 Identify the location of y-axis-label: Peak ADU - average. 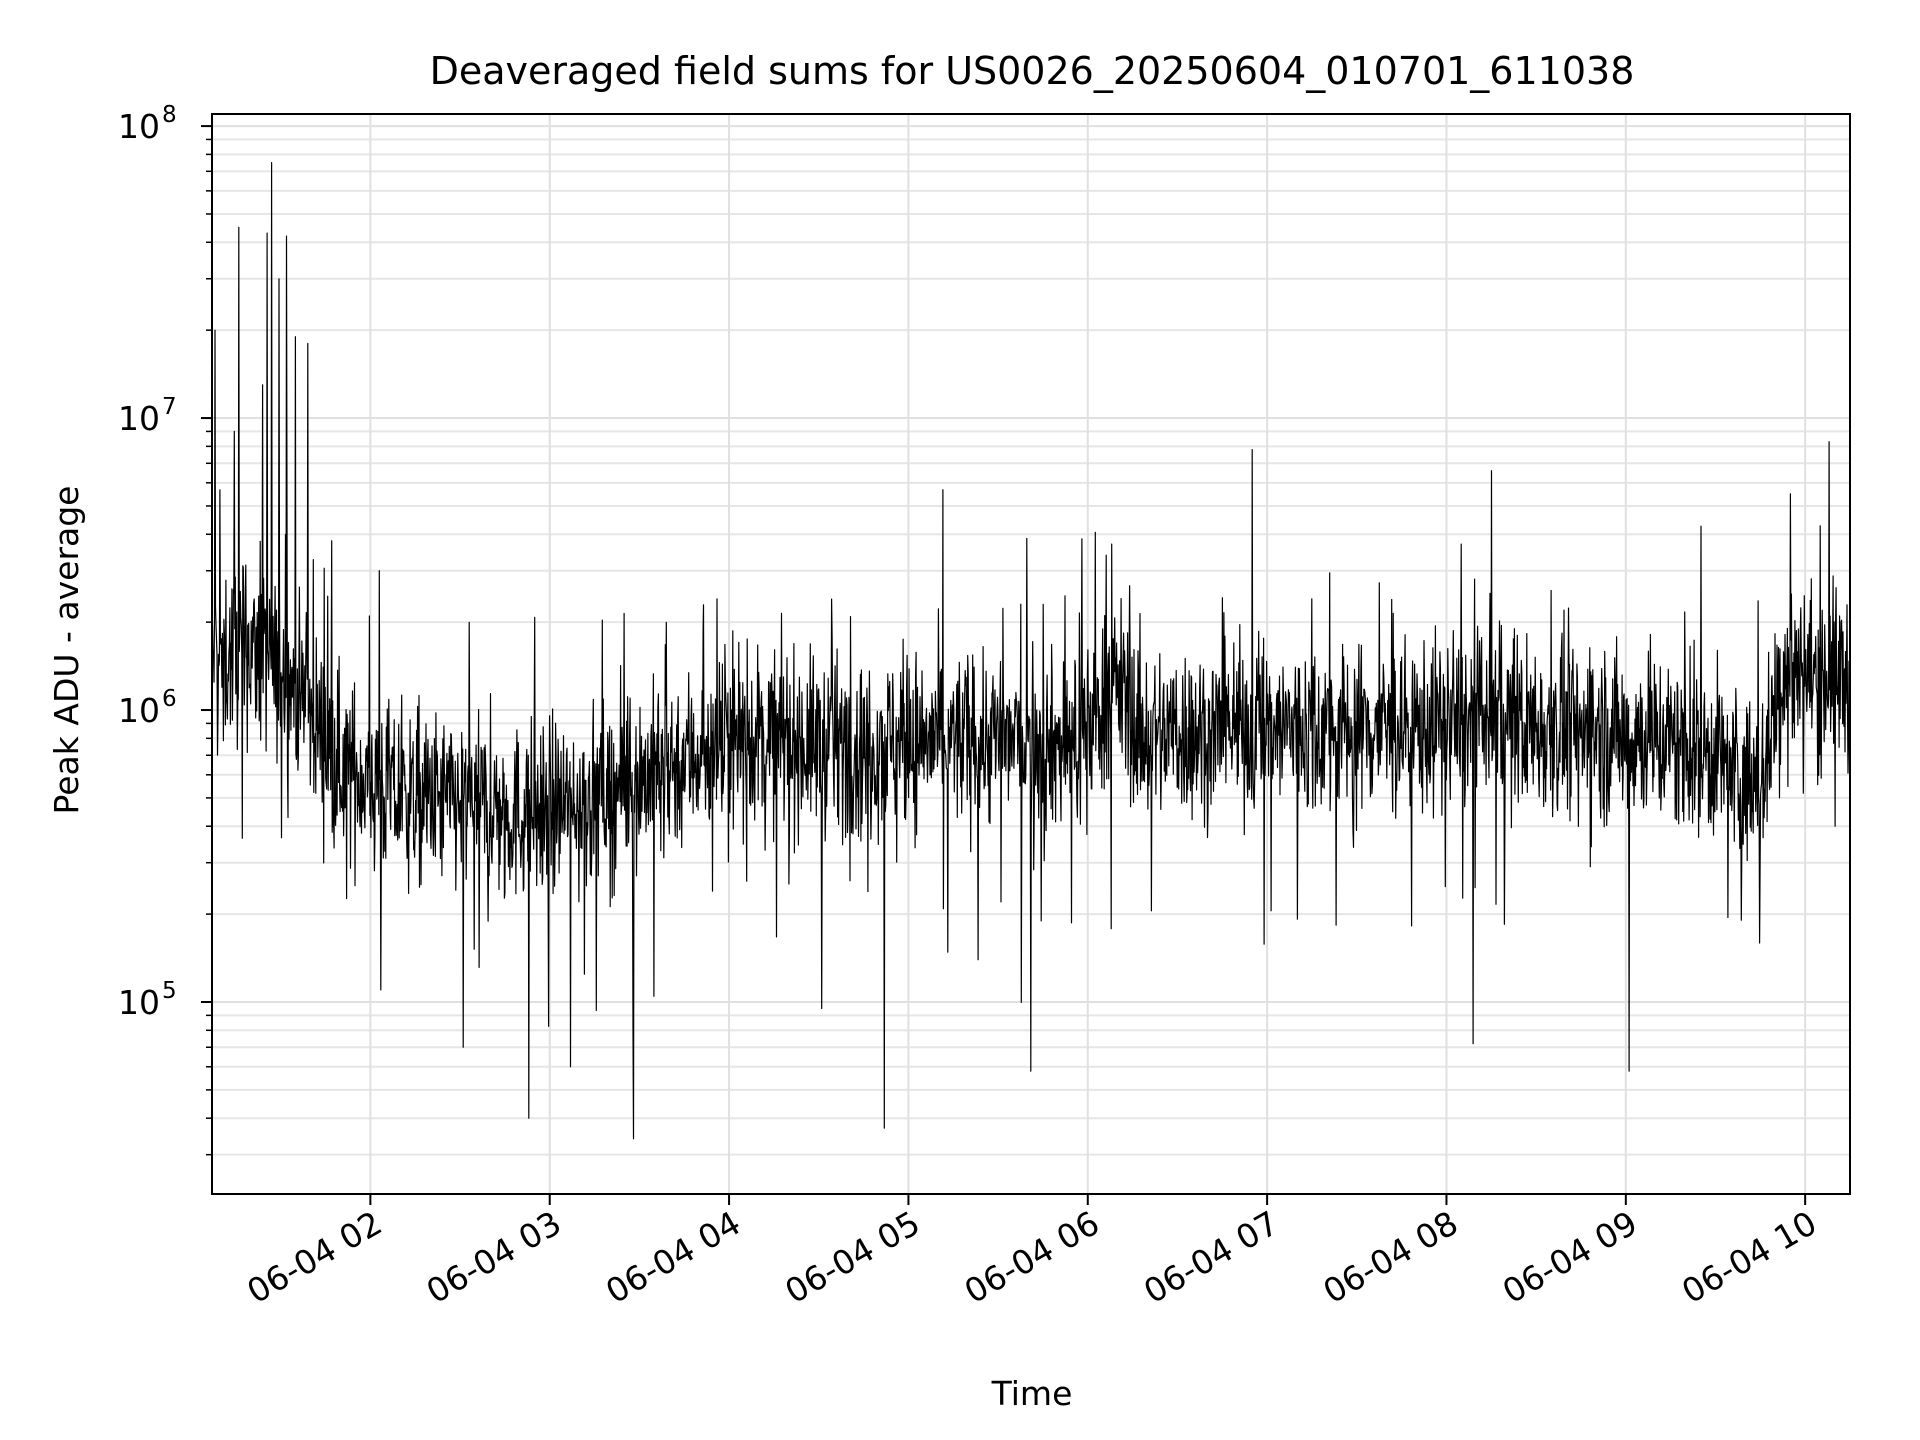
(66, 650).